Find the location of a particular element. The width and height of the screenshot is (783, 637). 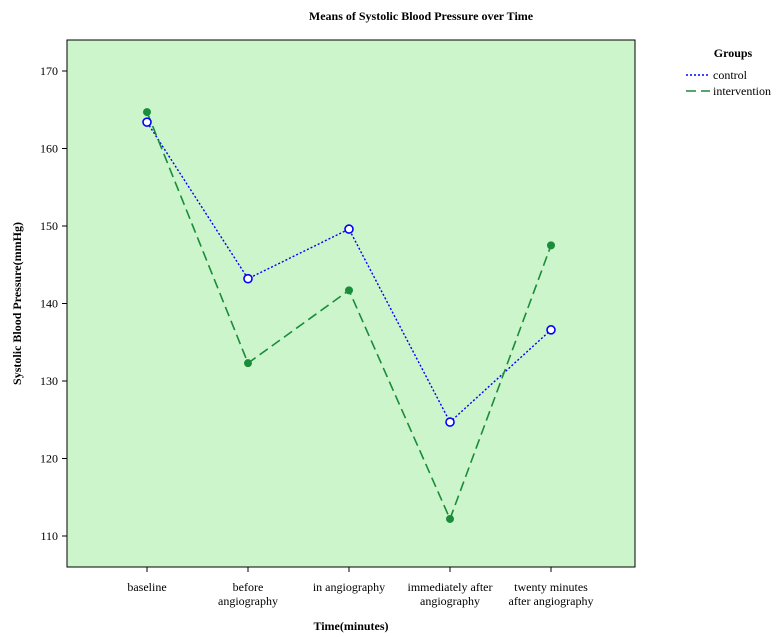

legend-label-control: control is located at coordinates (730, 75).